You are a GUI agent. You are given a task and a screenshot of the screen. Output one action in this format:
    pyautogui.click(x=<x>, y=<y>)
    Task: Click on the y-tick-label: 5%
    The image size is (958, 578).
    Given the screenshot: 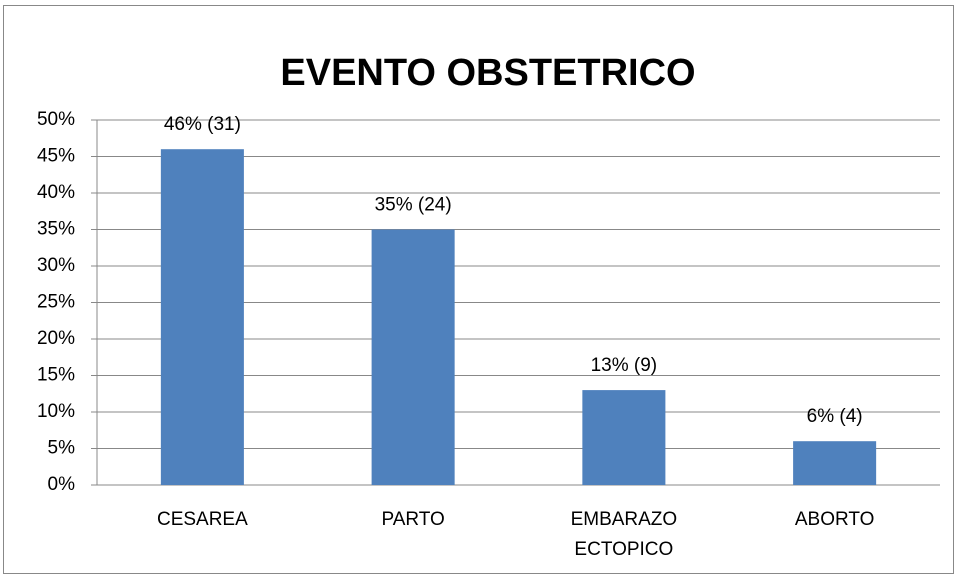 What is the action you would take?
    pyautogui.click(x=62, y=448)
    